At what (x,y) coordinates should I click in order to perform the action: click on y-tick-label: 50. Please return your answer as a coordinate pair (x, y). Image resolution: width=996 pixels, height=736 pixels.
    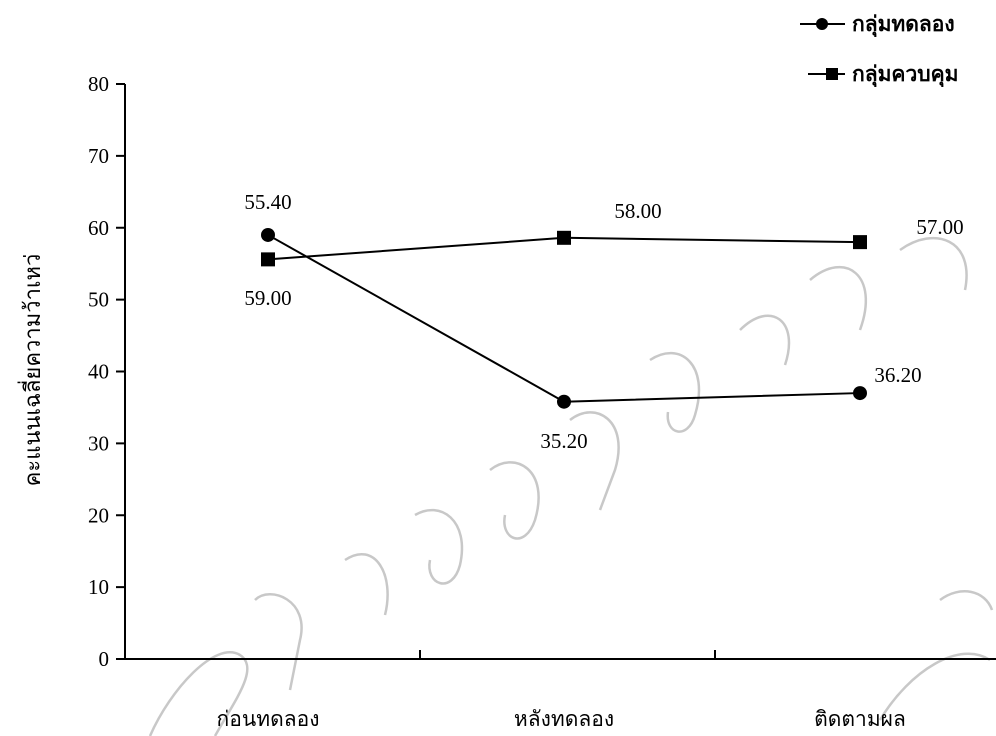
    Looking at the image, I should click on (98, 300).